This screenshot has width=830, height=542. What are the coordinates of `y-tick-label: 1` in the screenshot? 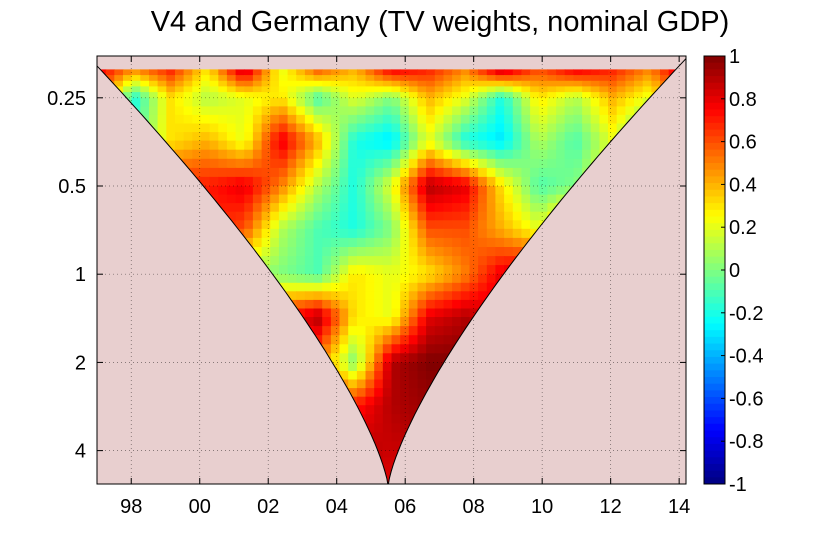 It's located at (80, 275).